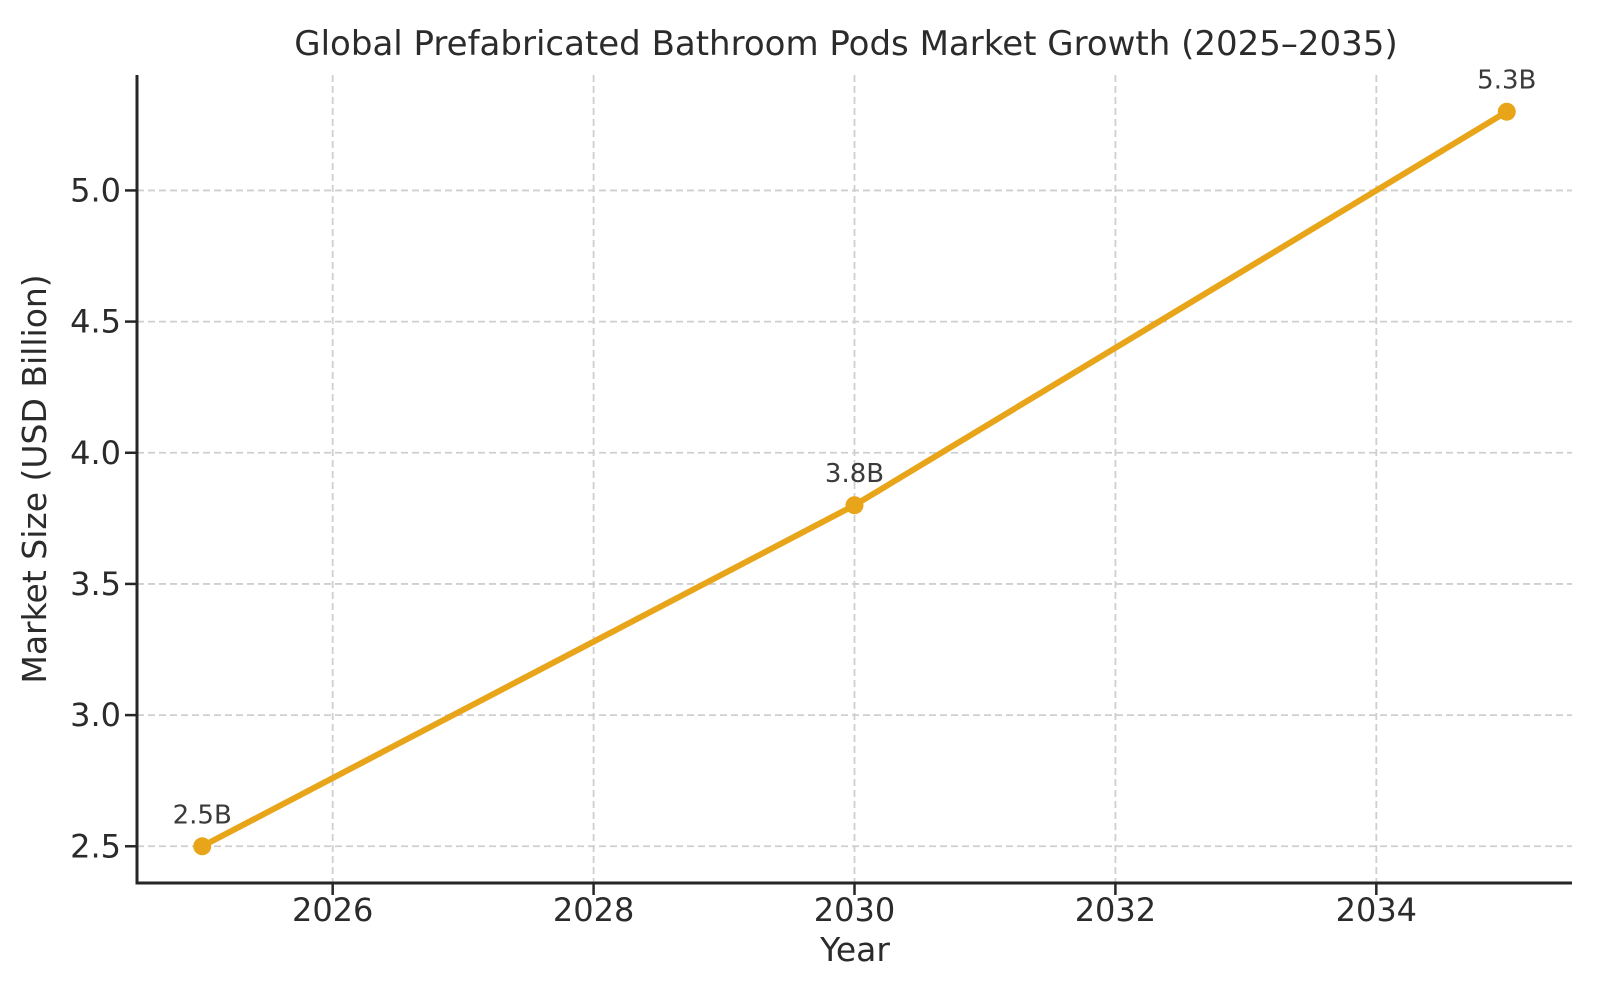 This screenshot has height=1000, width=1600. I want to click on y-tick-label: 3.0, so click(95, 715).